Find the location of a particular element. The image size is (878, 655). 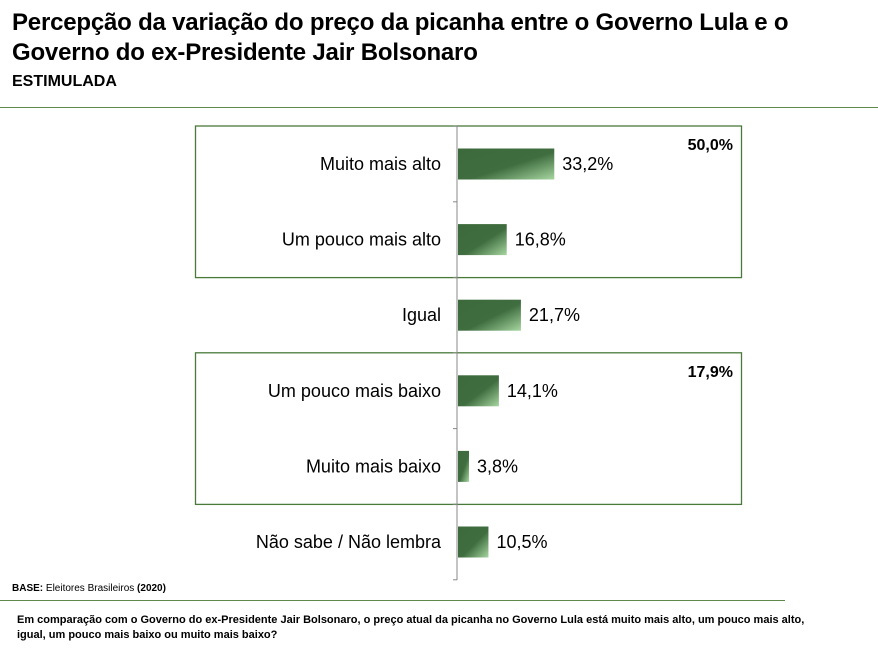

category-label: Igual is located at coordinates (421, 315).